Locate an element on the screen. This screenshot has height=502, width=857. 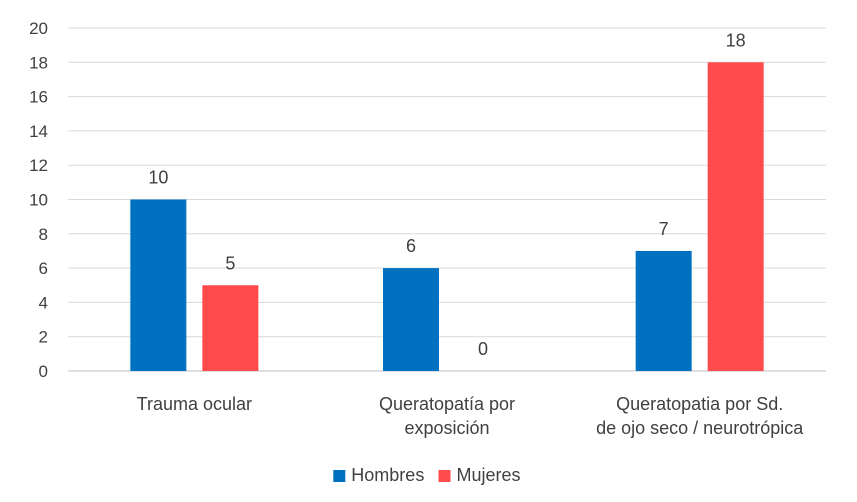
y-tick-label: 0 is located at coordinates (43, 371).